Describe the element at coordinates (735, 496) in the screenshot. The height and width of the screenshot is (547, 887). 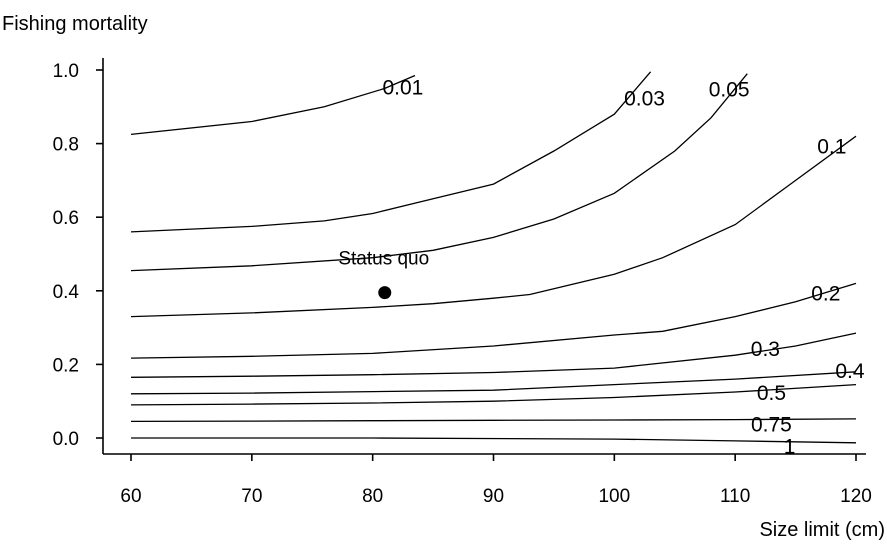
I see `x-tick-label: 110` at that location.